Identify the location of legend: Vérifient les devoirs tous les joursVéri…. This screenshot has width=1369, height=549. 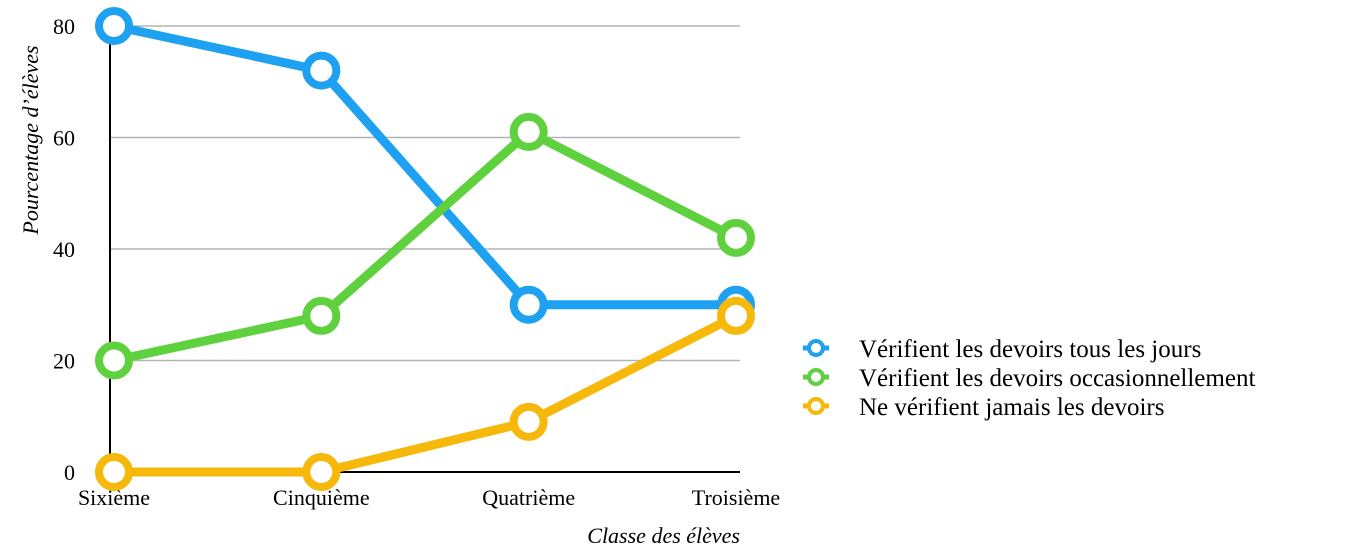
(1029, 378).